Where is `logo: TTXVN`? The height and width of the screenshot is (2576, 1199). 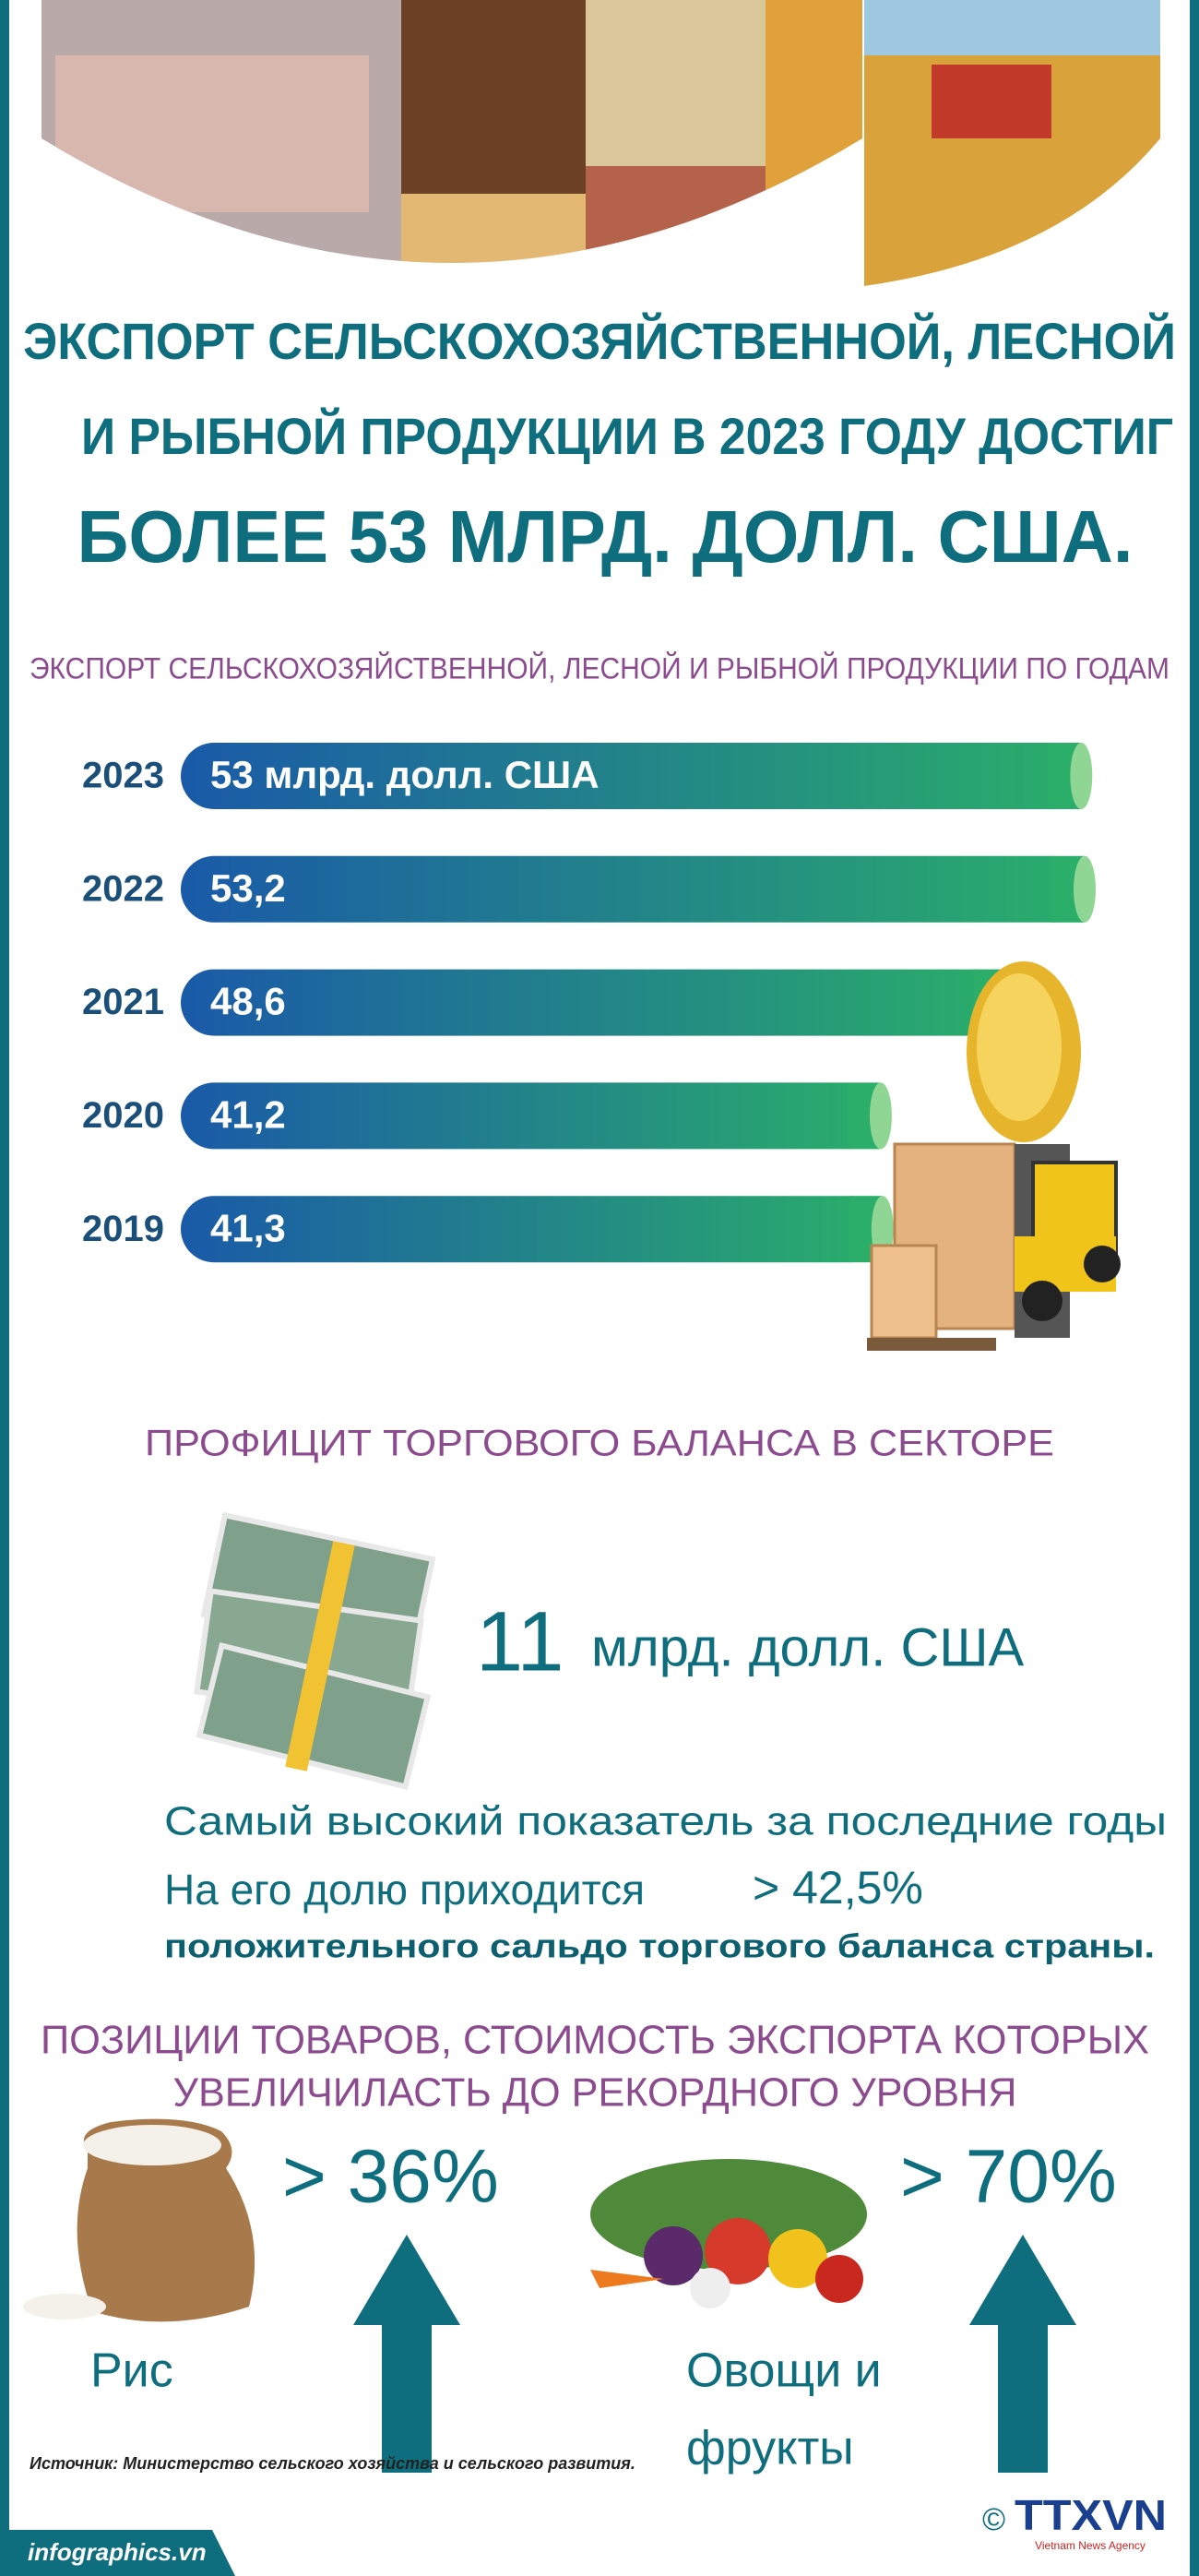 logo: TTXVN is located at coordinates (1091, 2515).